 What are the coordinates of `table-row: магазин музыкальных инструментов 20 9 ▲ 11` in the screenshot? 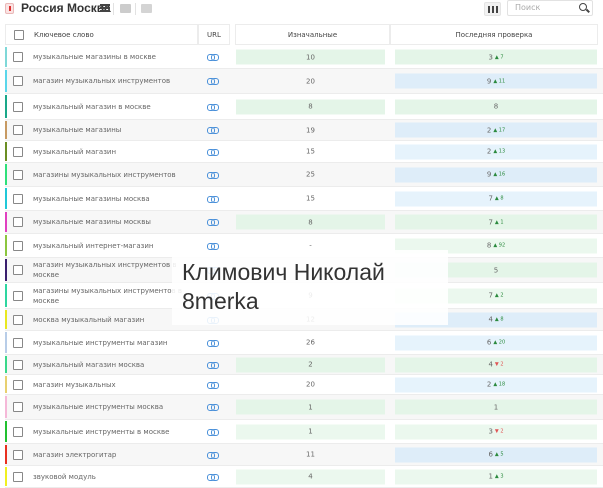 It's located at (304, 81).